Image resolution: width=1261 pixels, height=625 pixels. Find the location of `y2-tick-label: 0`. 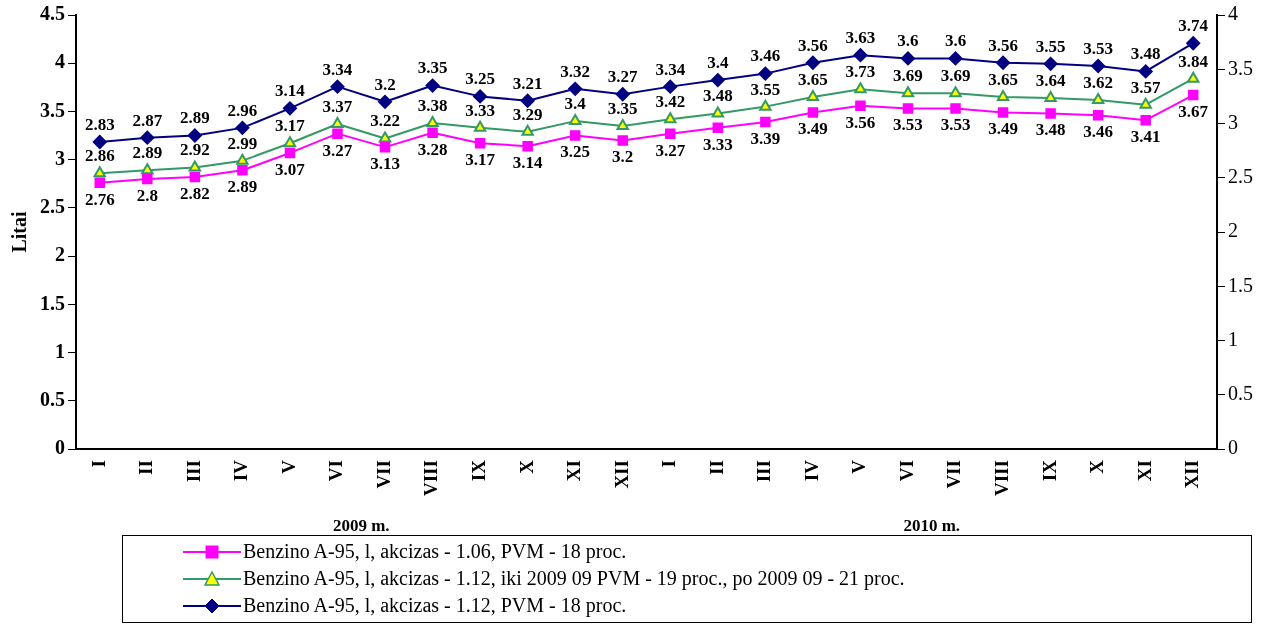

y2-tick-label: 0 is located at coordinates (1233, 447).